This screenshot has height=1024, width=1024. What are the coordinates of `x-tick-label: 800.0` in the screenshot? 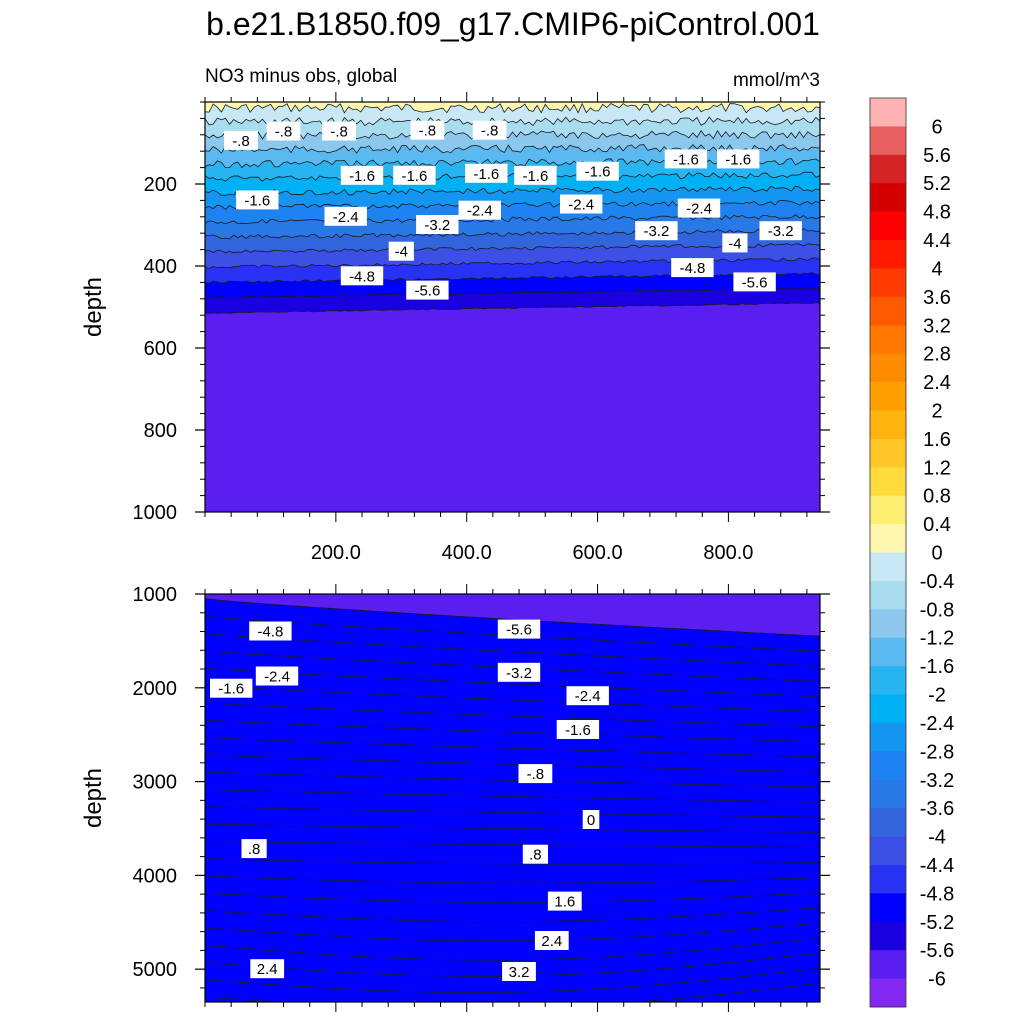 It's located at (728, 553).